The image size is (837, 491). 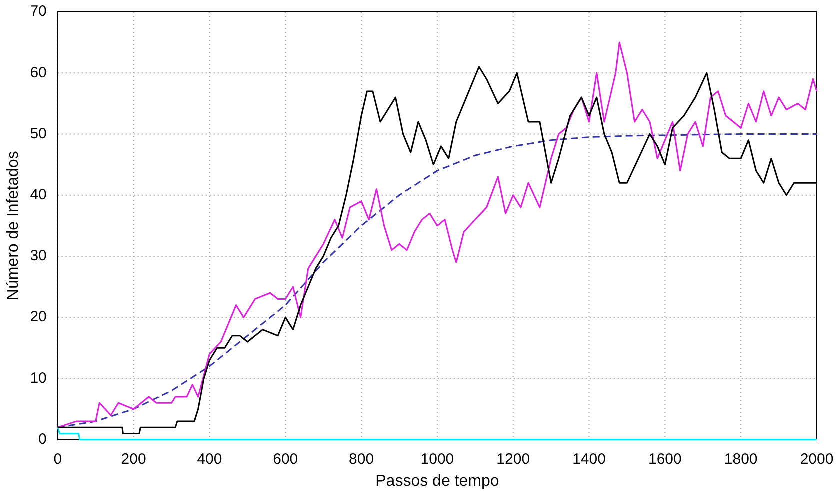 I want to click on x-tick-label: 600, so click(x=285, y=459).